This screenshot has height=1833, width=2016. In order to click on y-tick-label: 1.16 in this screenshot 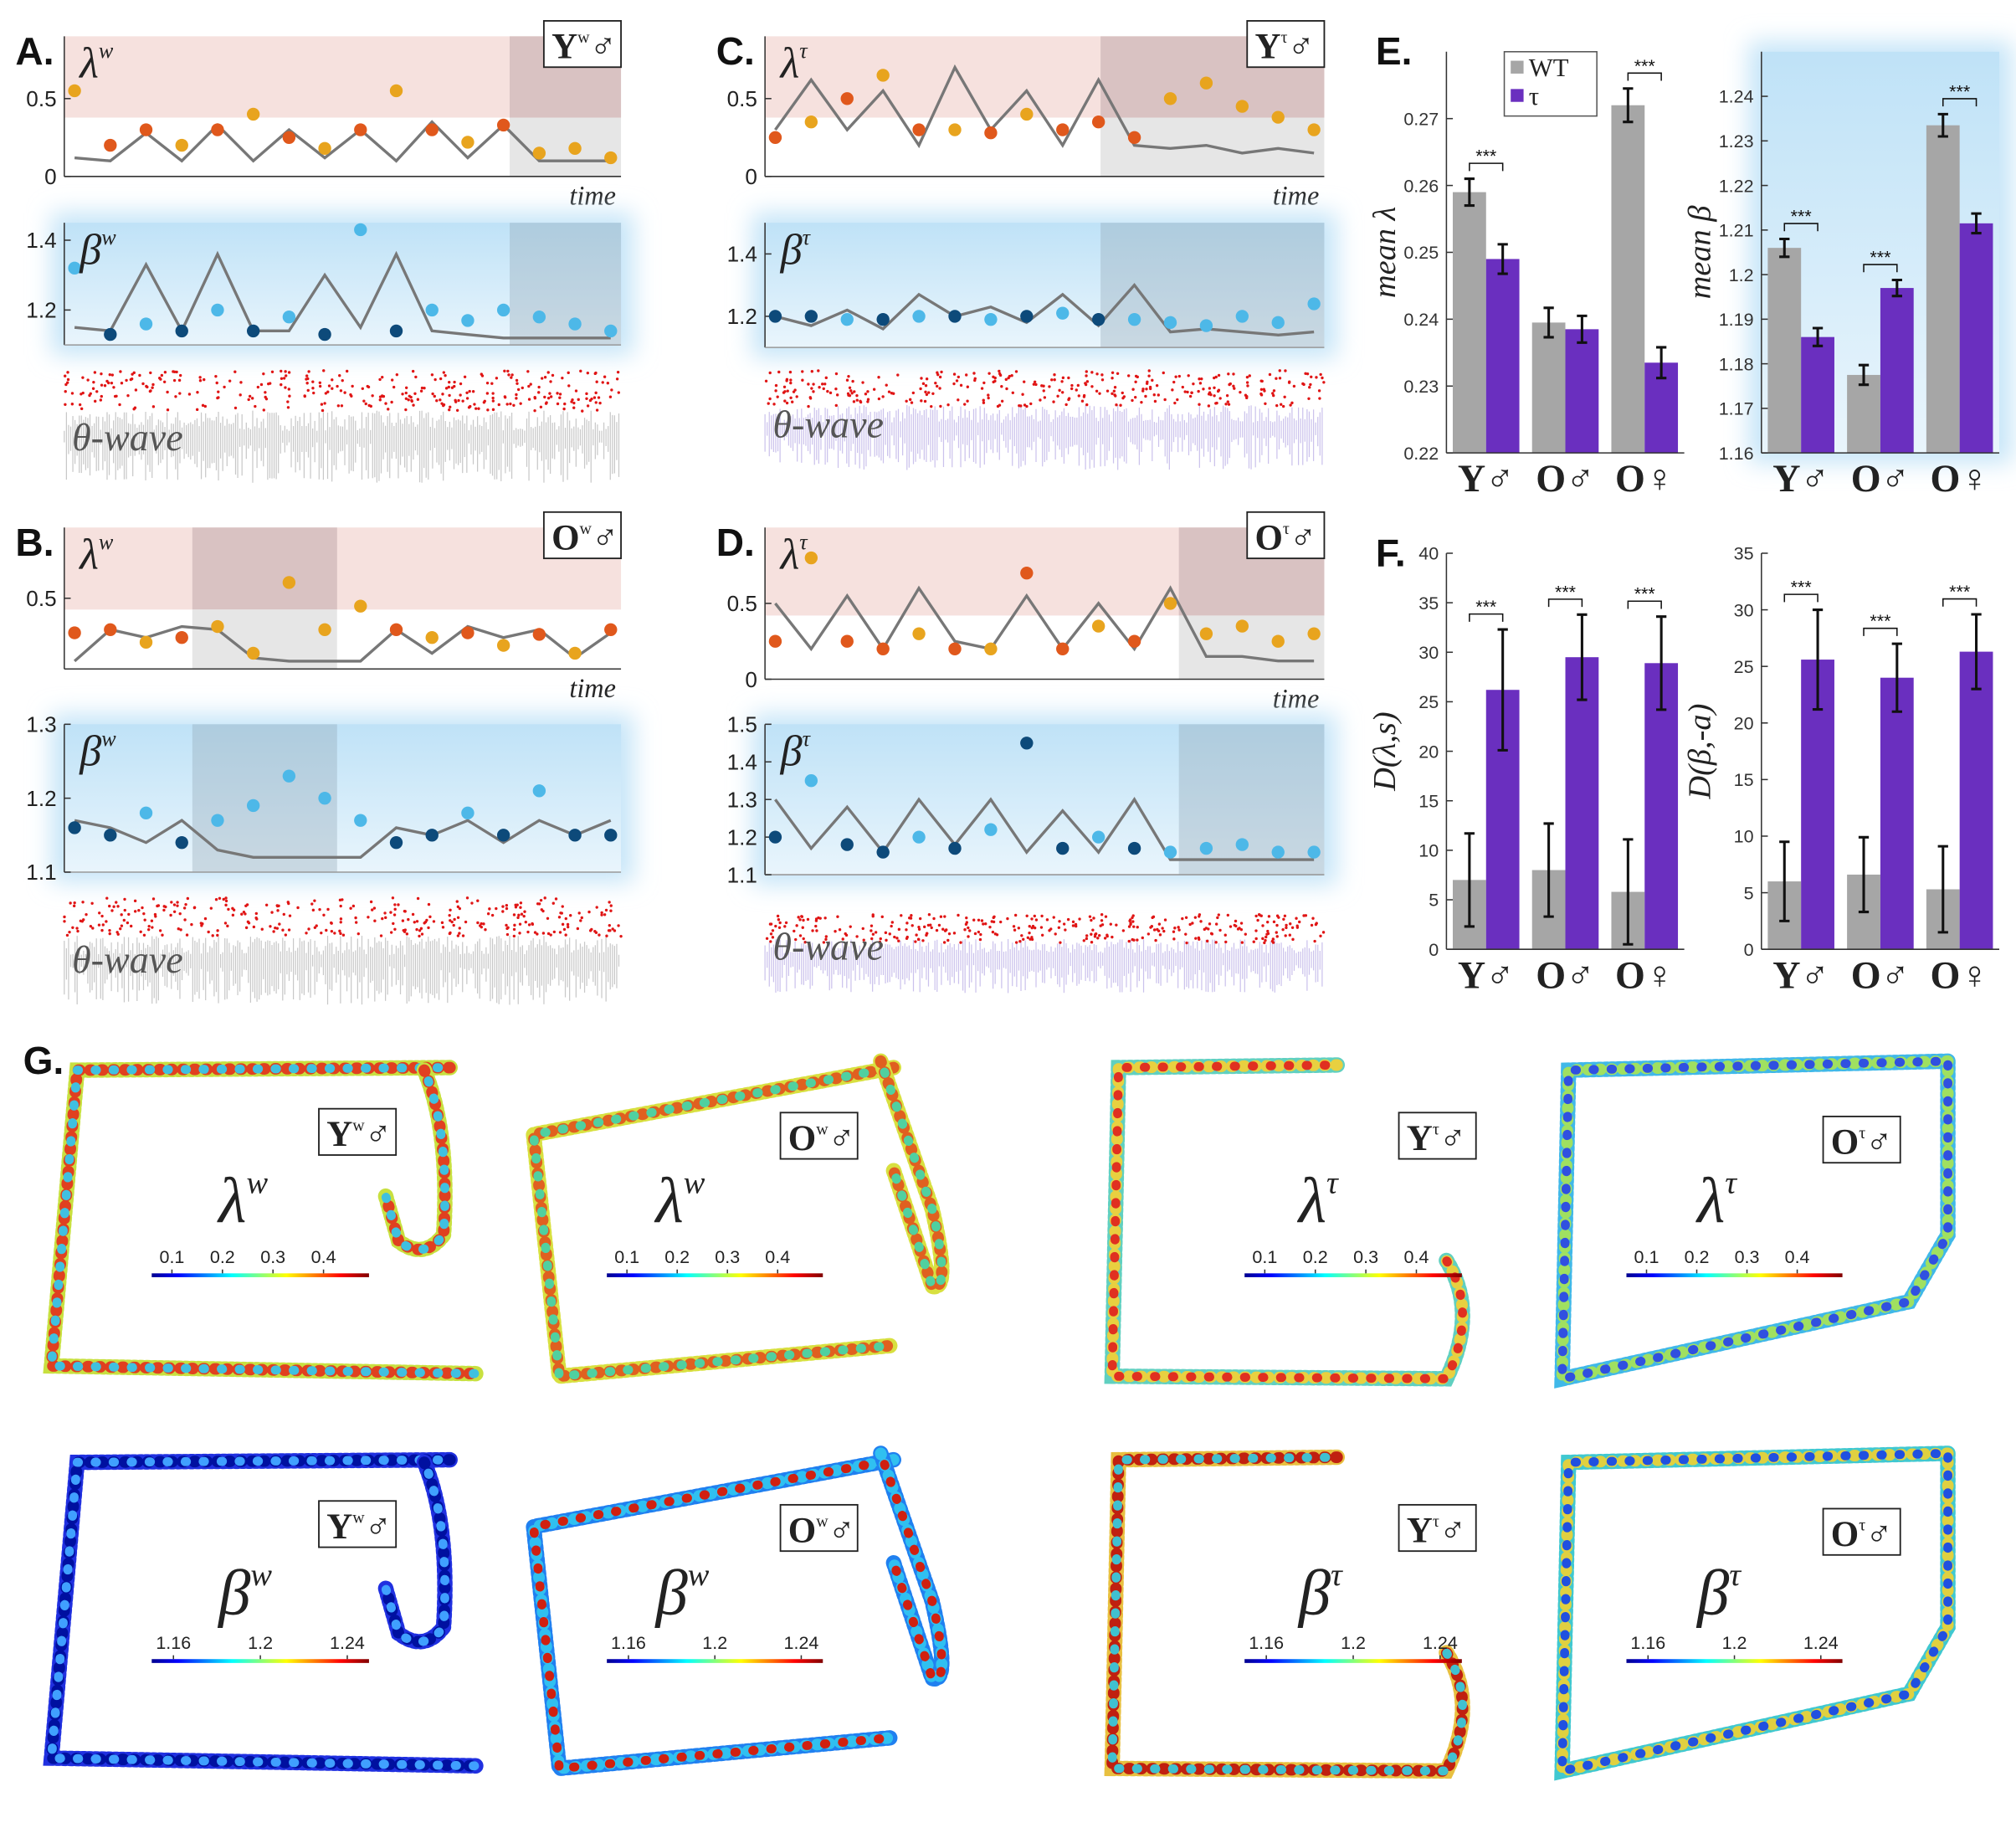, I will do `click(1736, 454)`.